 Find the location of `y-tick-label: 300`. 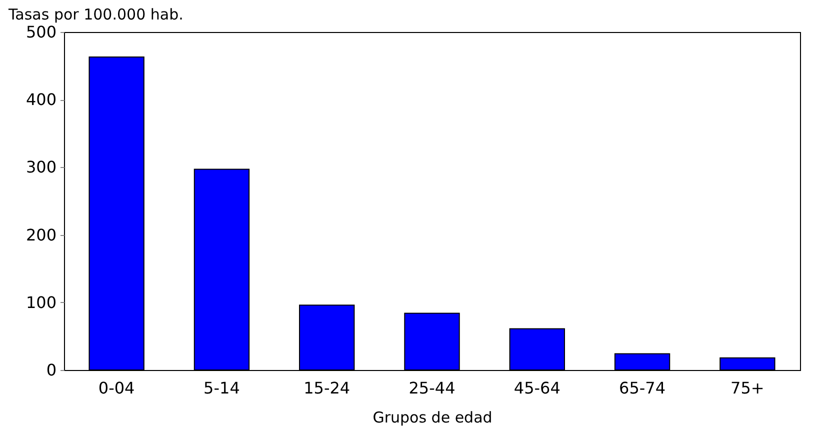

y-tick-label: 300 is located at coordinates (41, 167).